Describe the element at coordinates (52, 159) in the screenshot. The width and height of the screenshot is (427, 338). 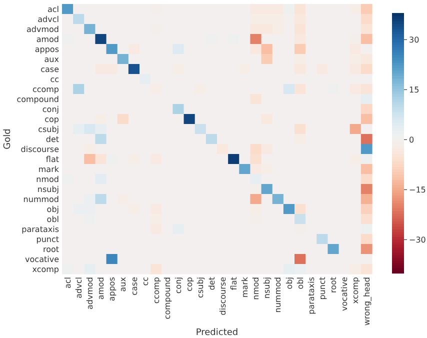
I see `y-tick-label: flat` at that location.